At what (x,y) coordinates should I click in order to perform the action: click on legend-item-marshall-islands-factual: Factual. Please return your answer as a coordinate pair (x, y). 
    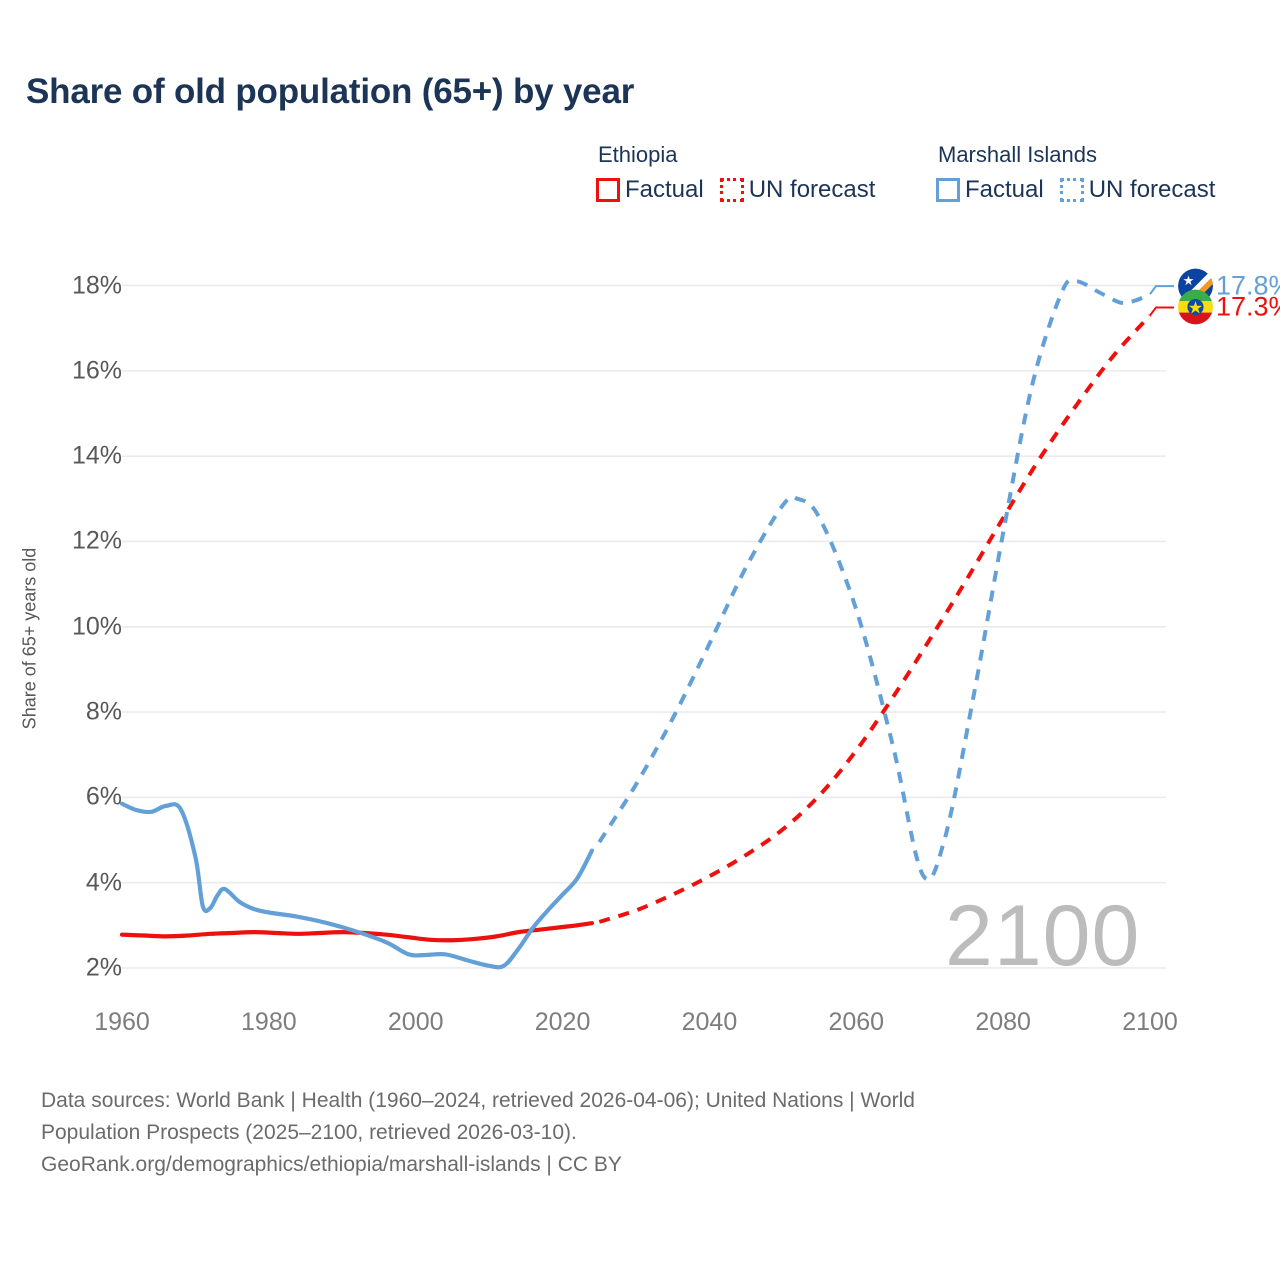
    Looking at the image, I should click on (990, 190).